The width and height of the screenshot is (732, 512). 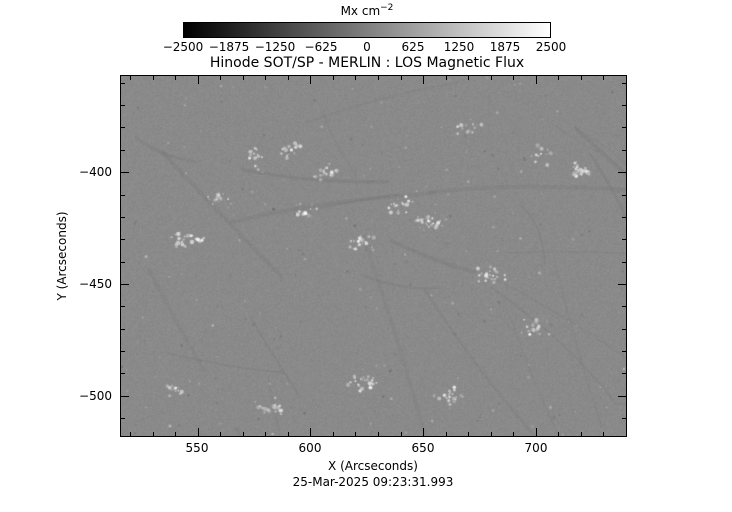 I want to click on colorbar-tick-label: 2500, so click(x=551, y=47).